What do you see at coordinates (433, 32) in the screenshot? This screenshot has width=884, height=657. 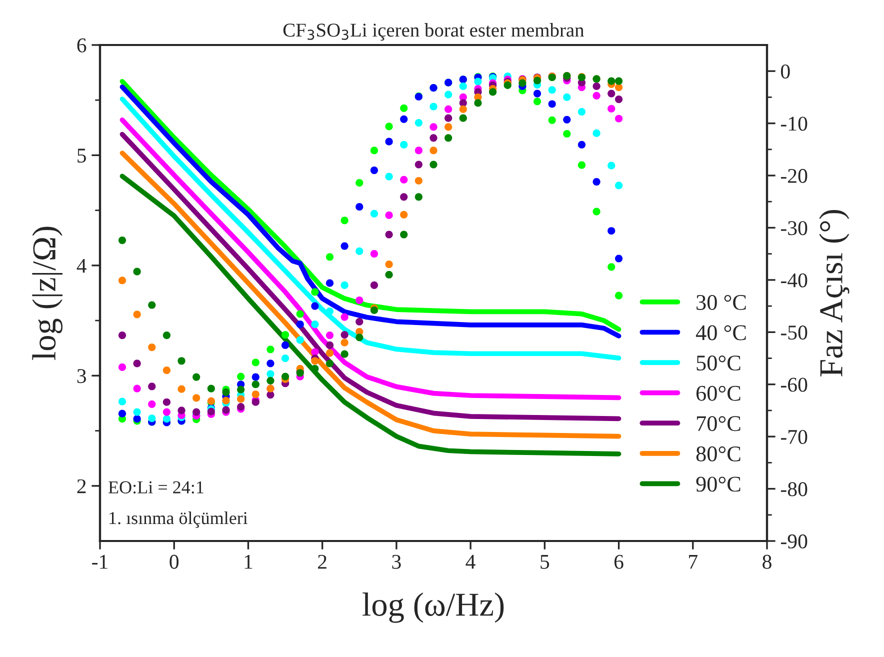 I see `chart-title: CF$_{3}$SO$_{3}$Li içeren borat ester membran` at bounding box center [433, 32].